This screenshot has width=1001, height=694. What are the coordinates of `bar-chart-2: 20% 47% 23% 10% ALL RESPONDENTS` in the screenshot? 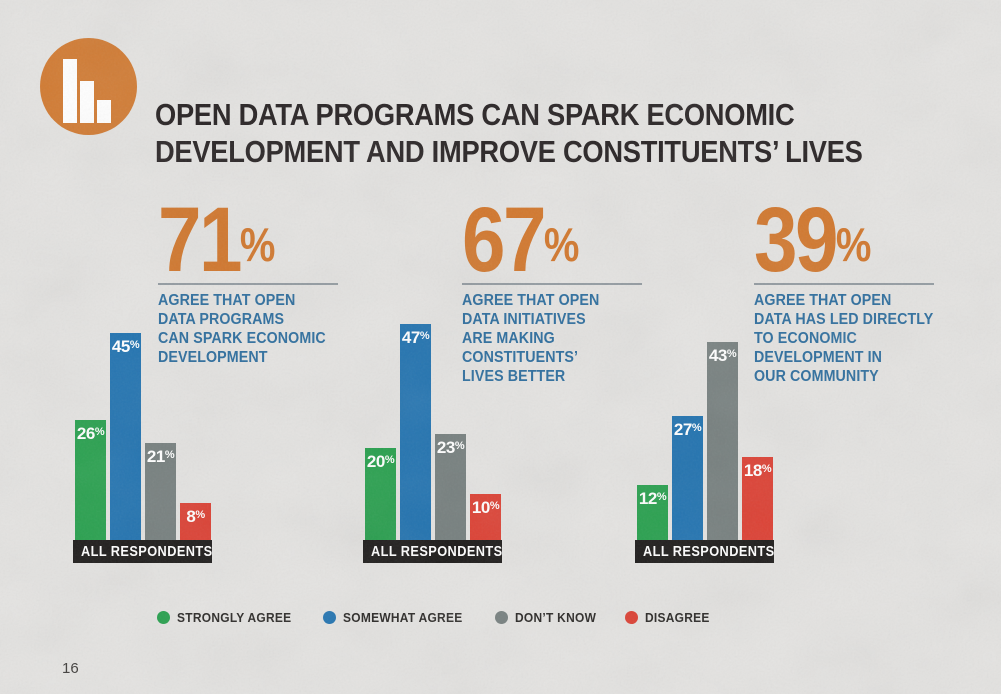 It's located at (432, 281).